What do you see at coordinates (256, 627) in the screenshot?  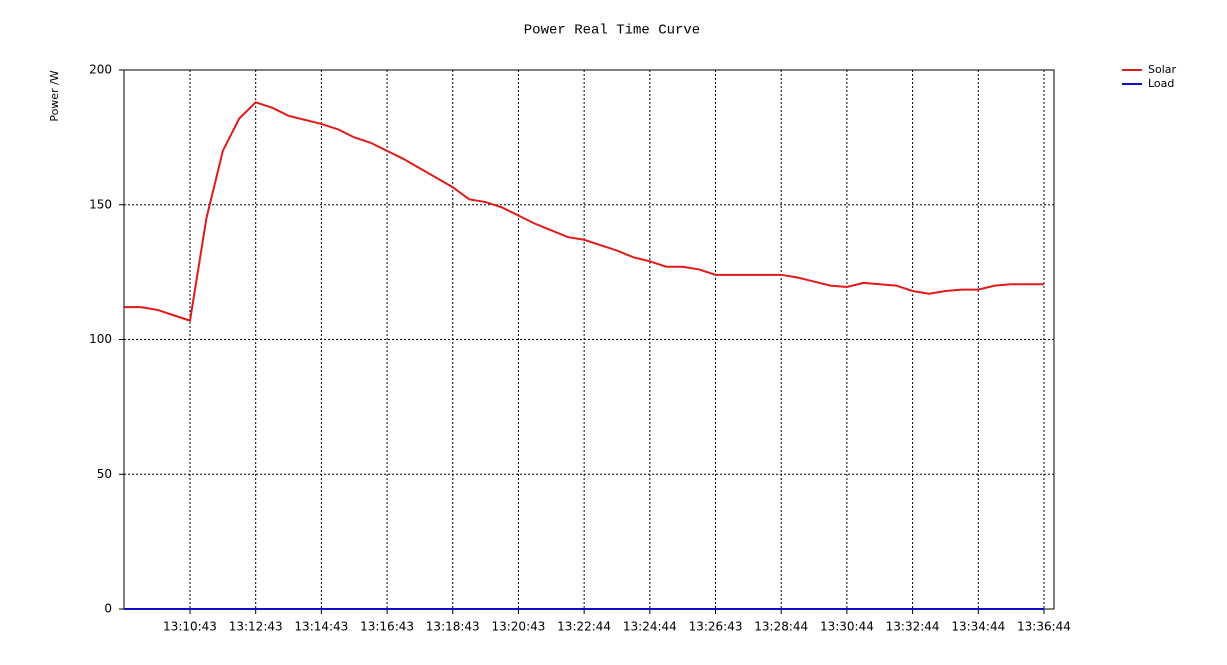 I see `x-tick-label: 13:12:43` at bounding box center [256, 627].